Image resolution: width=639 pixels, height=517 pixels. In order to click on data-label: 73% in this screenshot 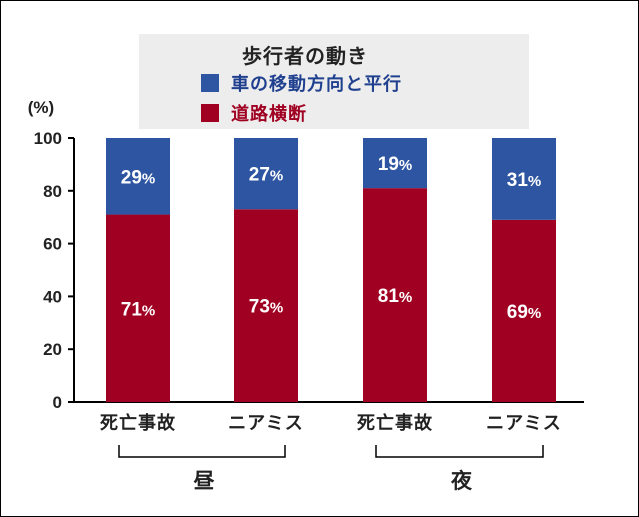, I will do `click(266, 307)`.